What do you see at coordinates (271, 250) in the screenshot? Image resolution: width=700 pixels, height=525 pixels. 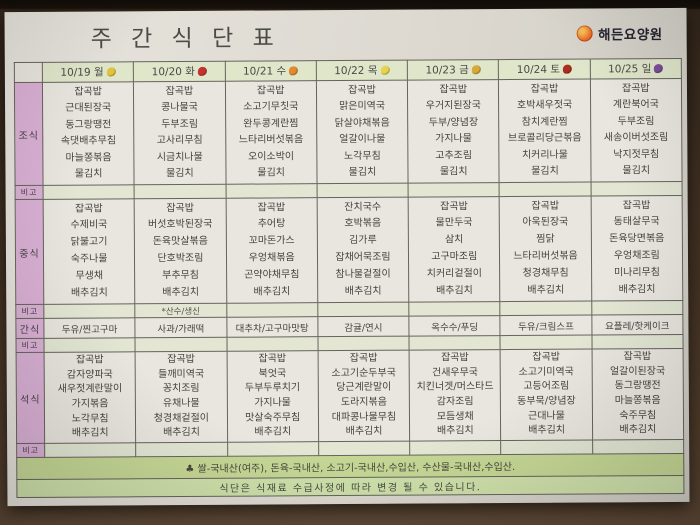 I see `lunch-cell: 잡곡밥 추어탕 꼬마돈가스 우엉채볶음 곤약야채무침 배추김치` at bounding box center [271, 250].